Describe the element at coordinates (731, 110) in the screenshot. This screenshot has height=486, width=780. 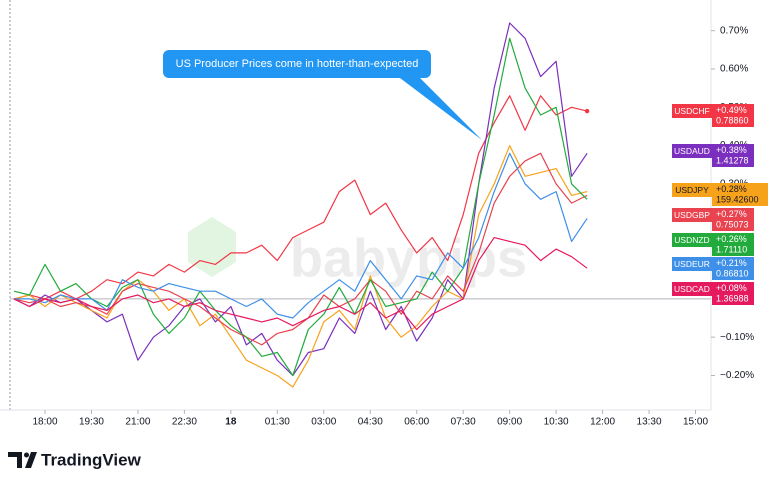
I see `legend-change: +0.49%` at that location.